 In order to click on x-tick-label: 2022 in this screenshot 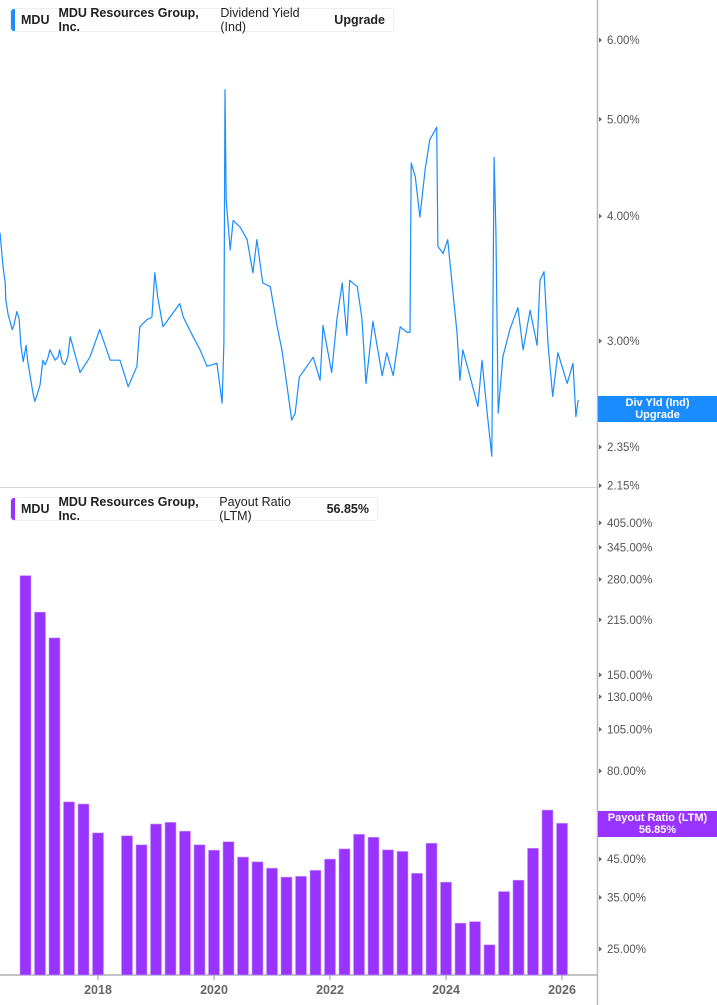, I will do `click(330, 990)`.